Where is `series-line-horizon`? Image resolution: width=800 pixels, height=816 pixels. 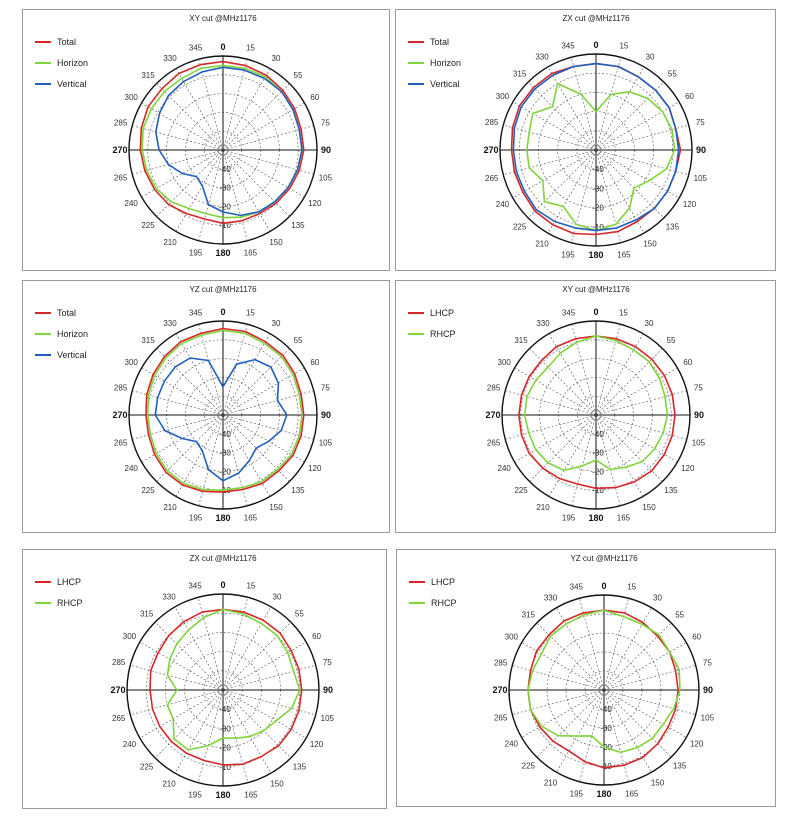 series-line-horizon is located at coordinates (225, 410).